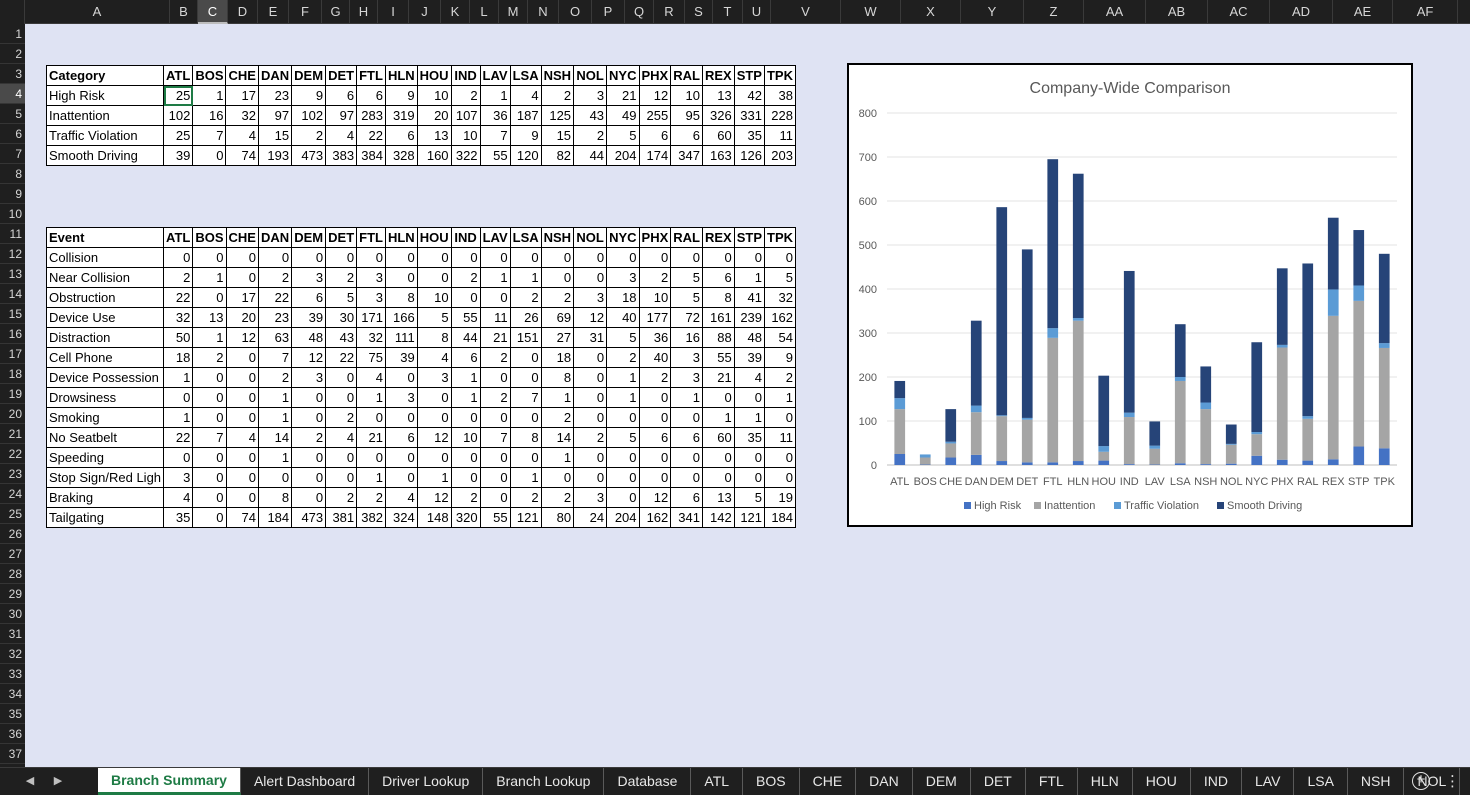  Describe the element at coordinates (12, 474) in the screenshot. I see `row-header-23: 23` at that location.